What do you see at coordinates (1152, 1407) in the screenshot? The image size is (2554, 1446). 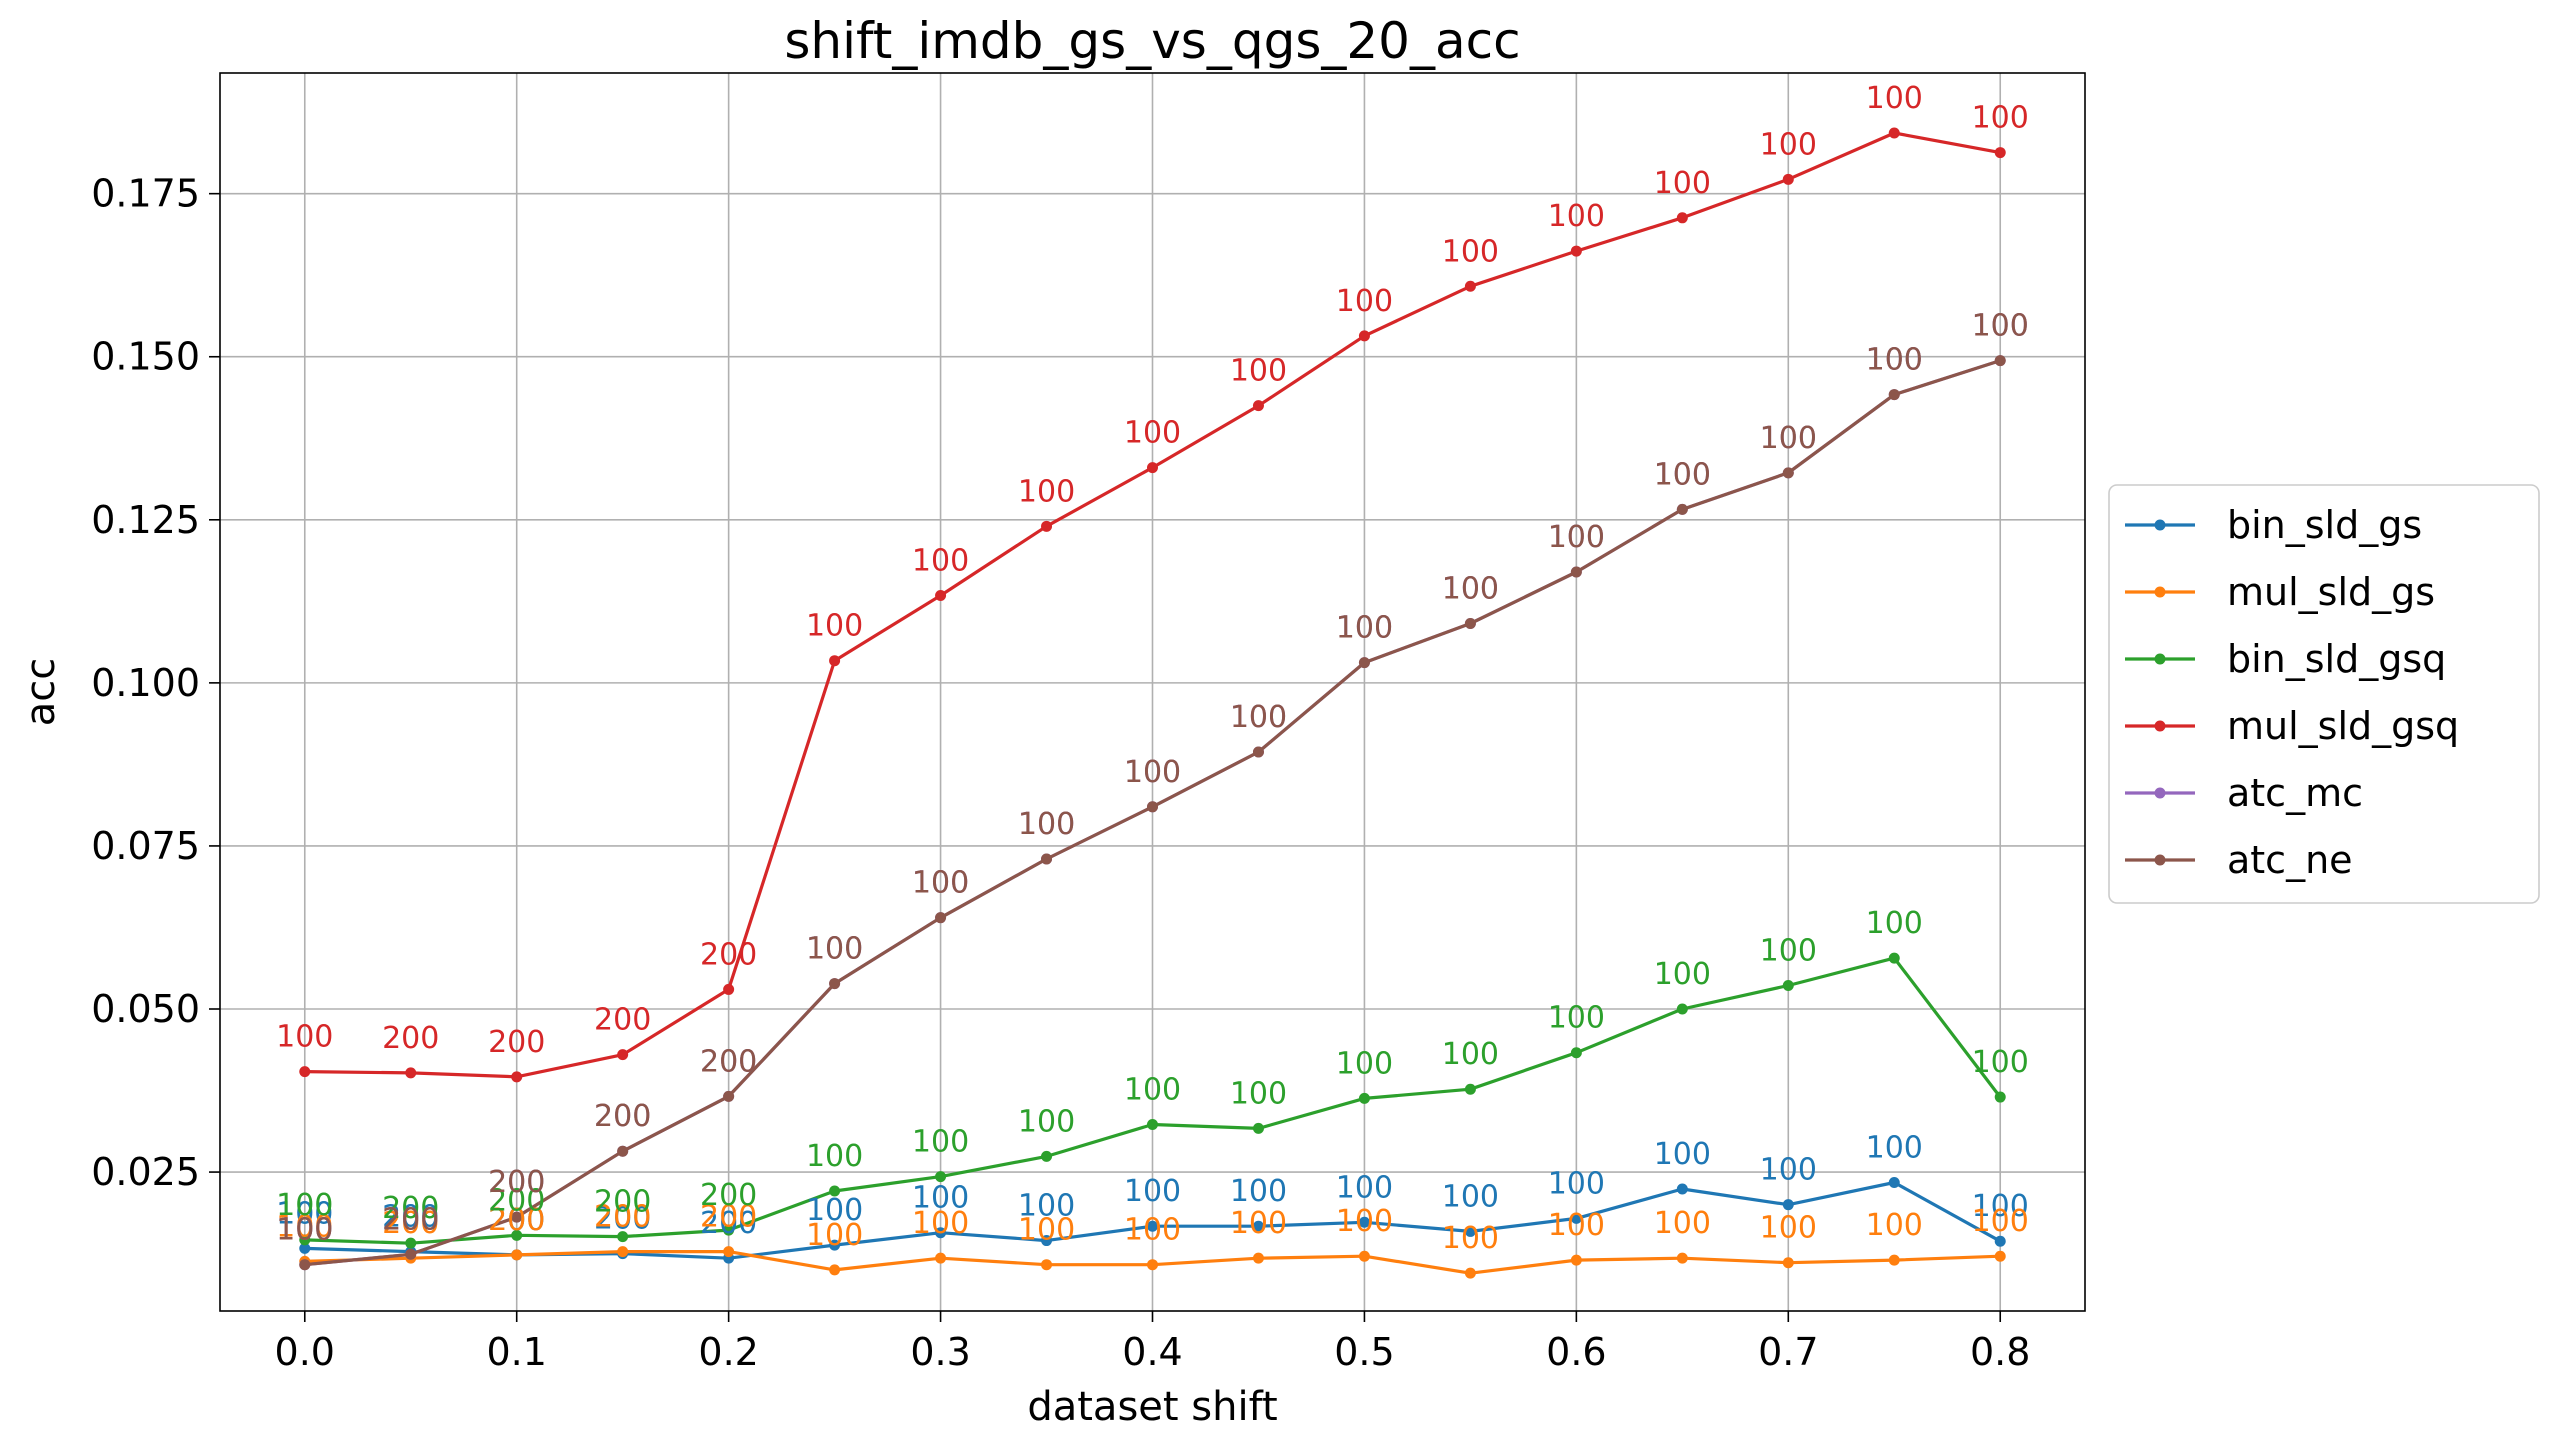 I see `x-axis-label: dataset shift` at bounding box center [1152, 1407].